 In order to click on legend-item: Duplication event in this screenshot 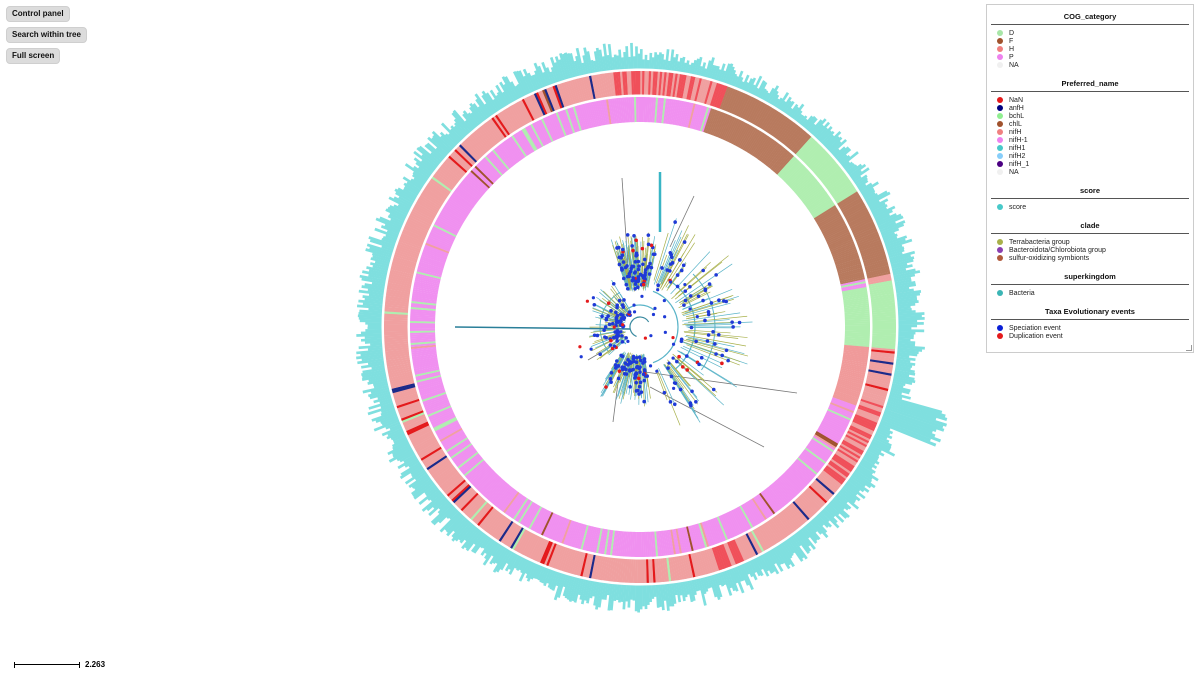, I will do `click(1095, 336)`.